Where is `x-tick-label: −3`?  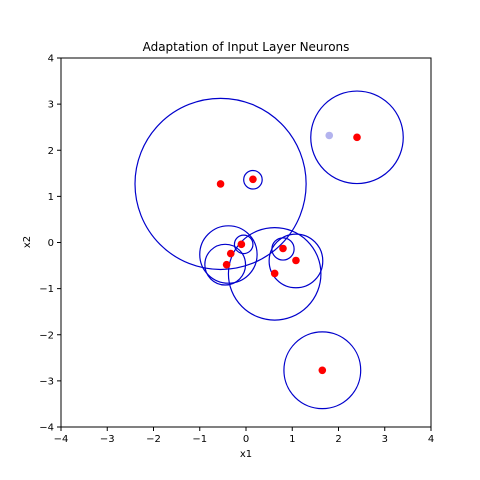 x-tick-label: −3 is located at coordinates (107, 439).